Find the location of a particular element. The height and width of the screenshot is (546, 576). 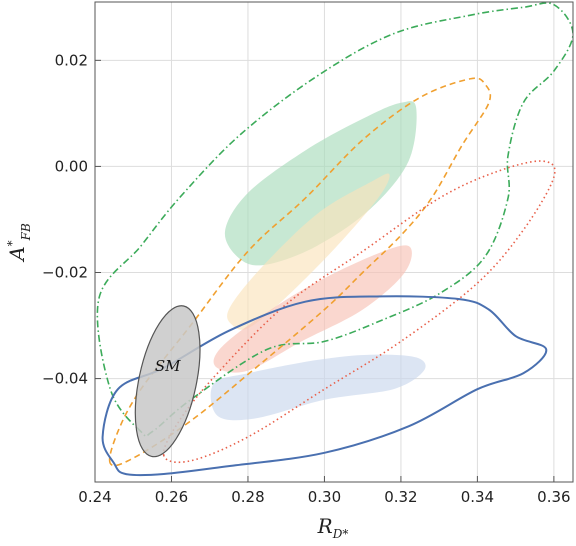

x-tick-label-0: 0.24 is located at coordinates (94, 497).